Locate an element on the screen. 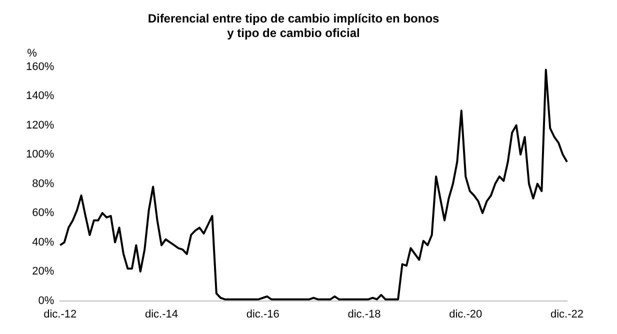  chart-title: Diferencial entre tipo de cambio implícito en bonos y tipo de cambio oficial is located at coordinates (294, 26).